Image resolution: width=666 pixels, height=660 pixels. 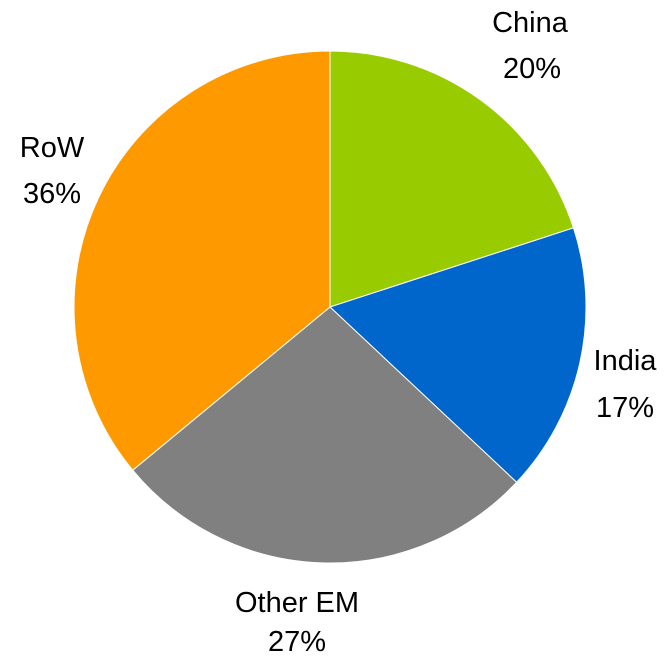 I want to click on slice-label-row: RoW, so click(x=52, y=148).